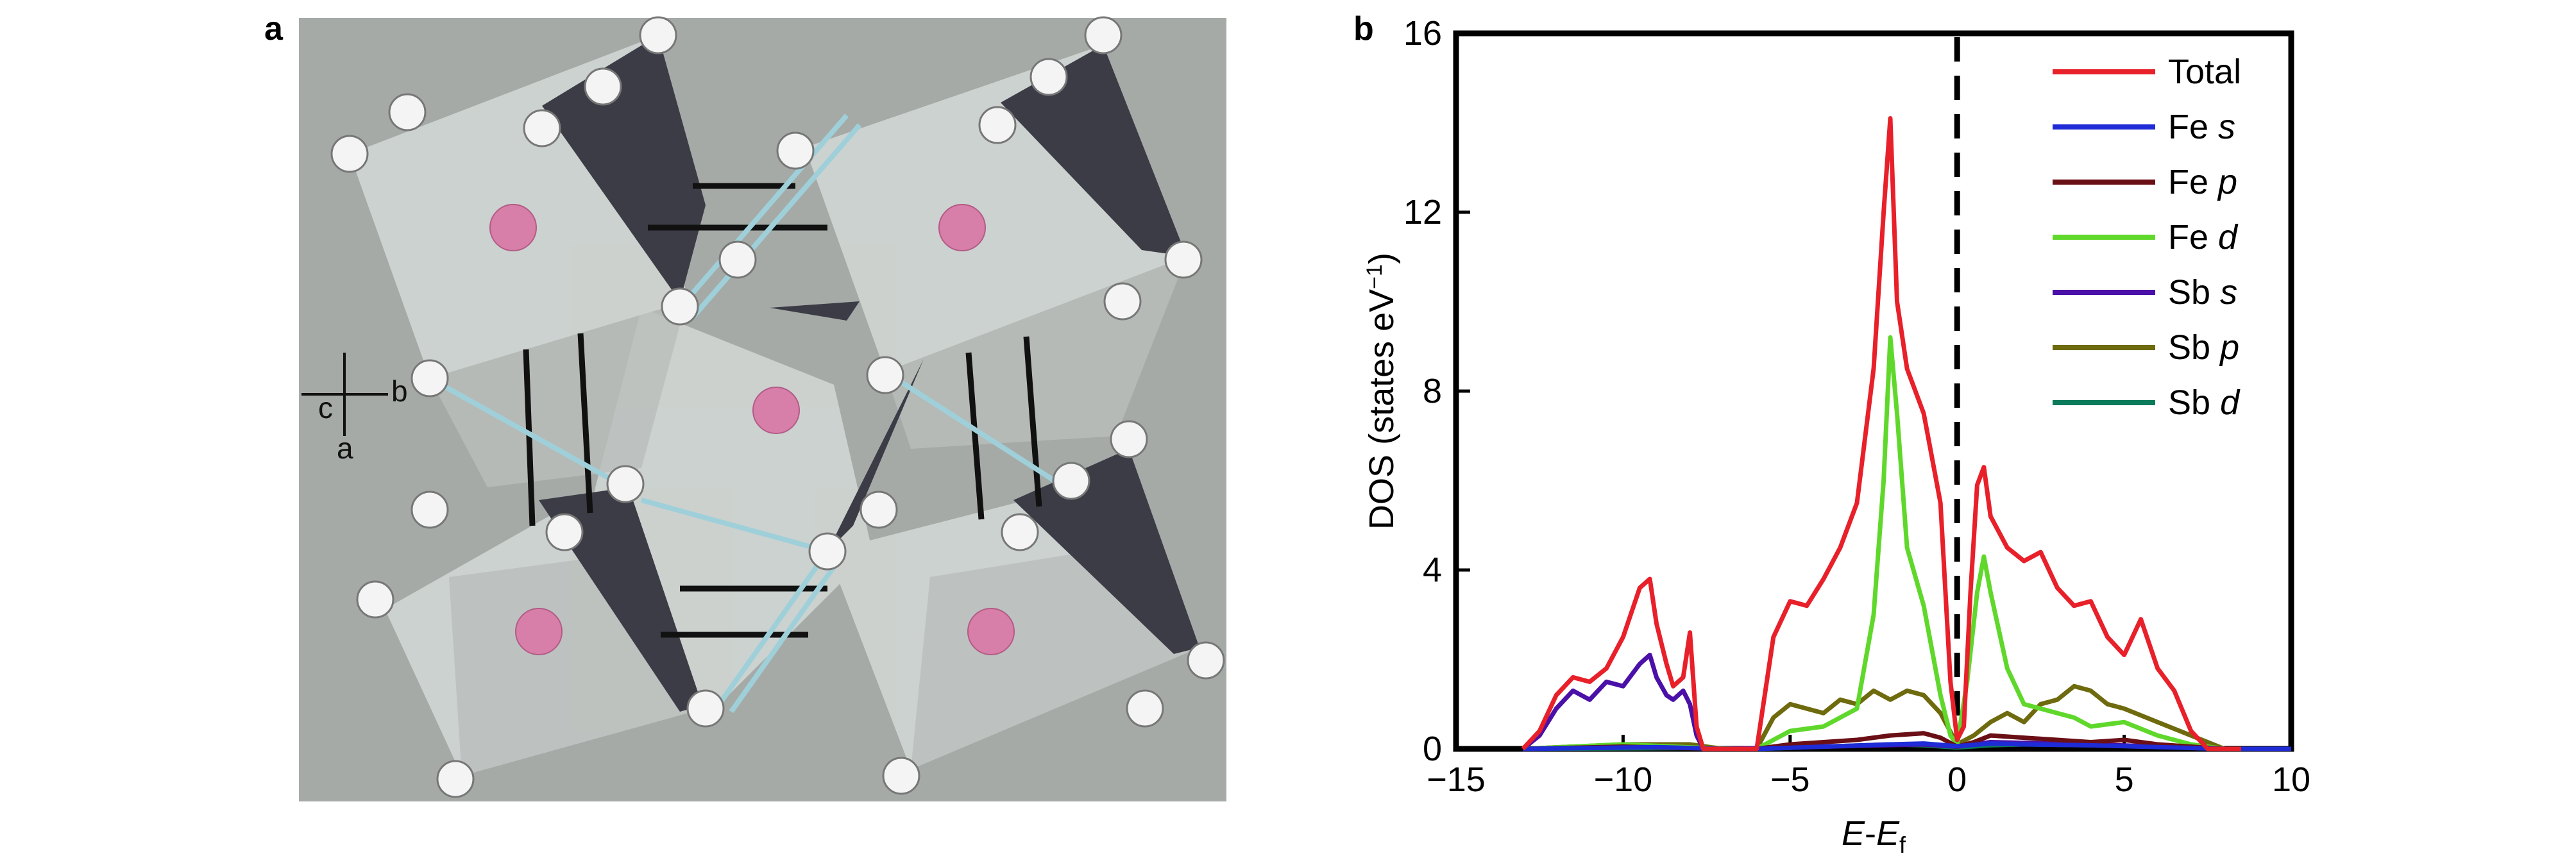 The width and height of the screenshot is (2576, 863). I want to click on x-tick-labels: −15 −10 −5 0 5 10, so click(1868, 780).